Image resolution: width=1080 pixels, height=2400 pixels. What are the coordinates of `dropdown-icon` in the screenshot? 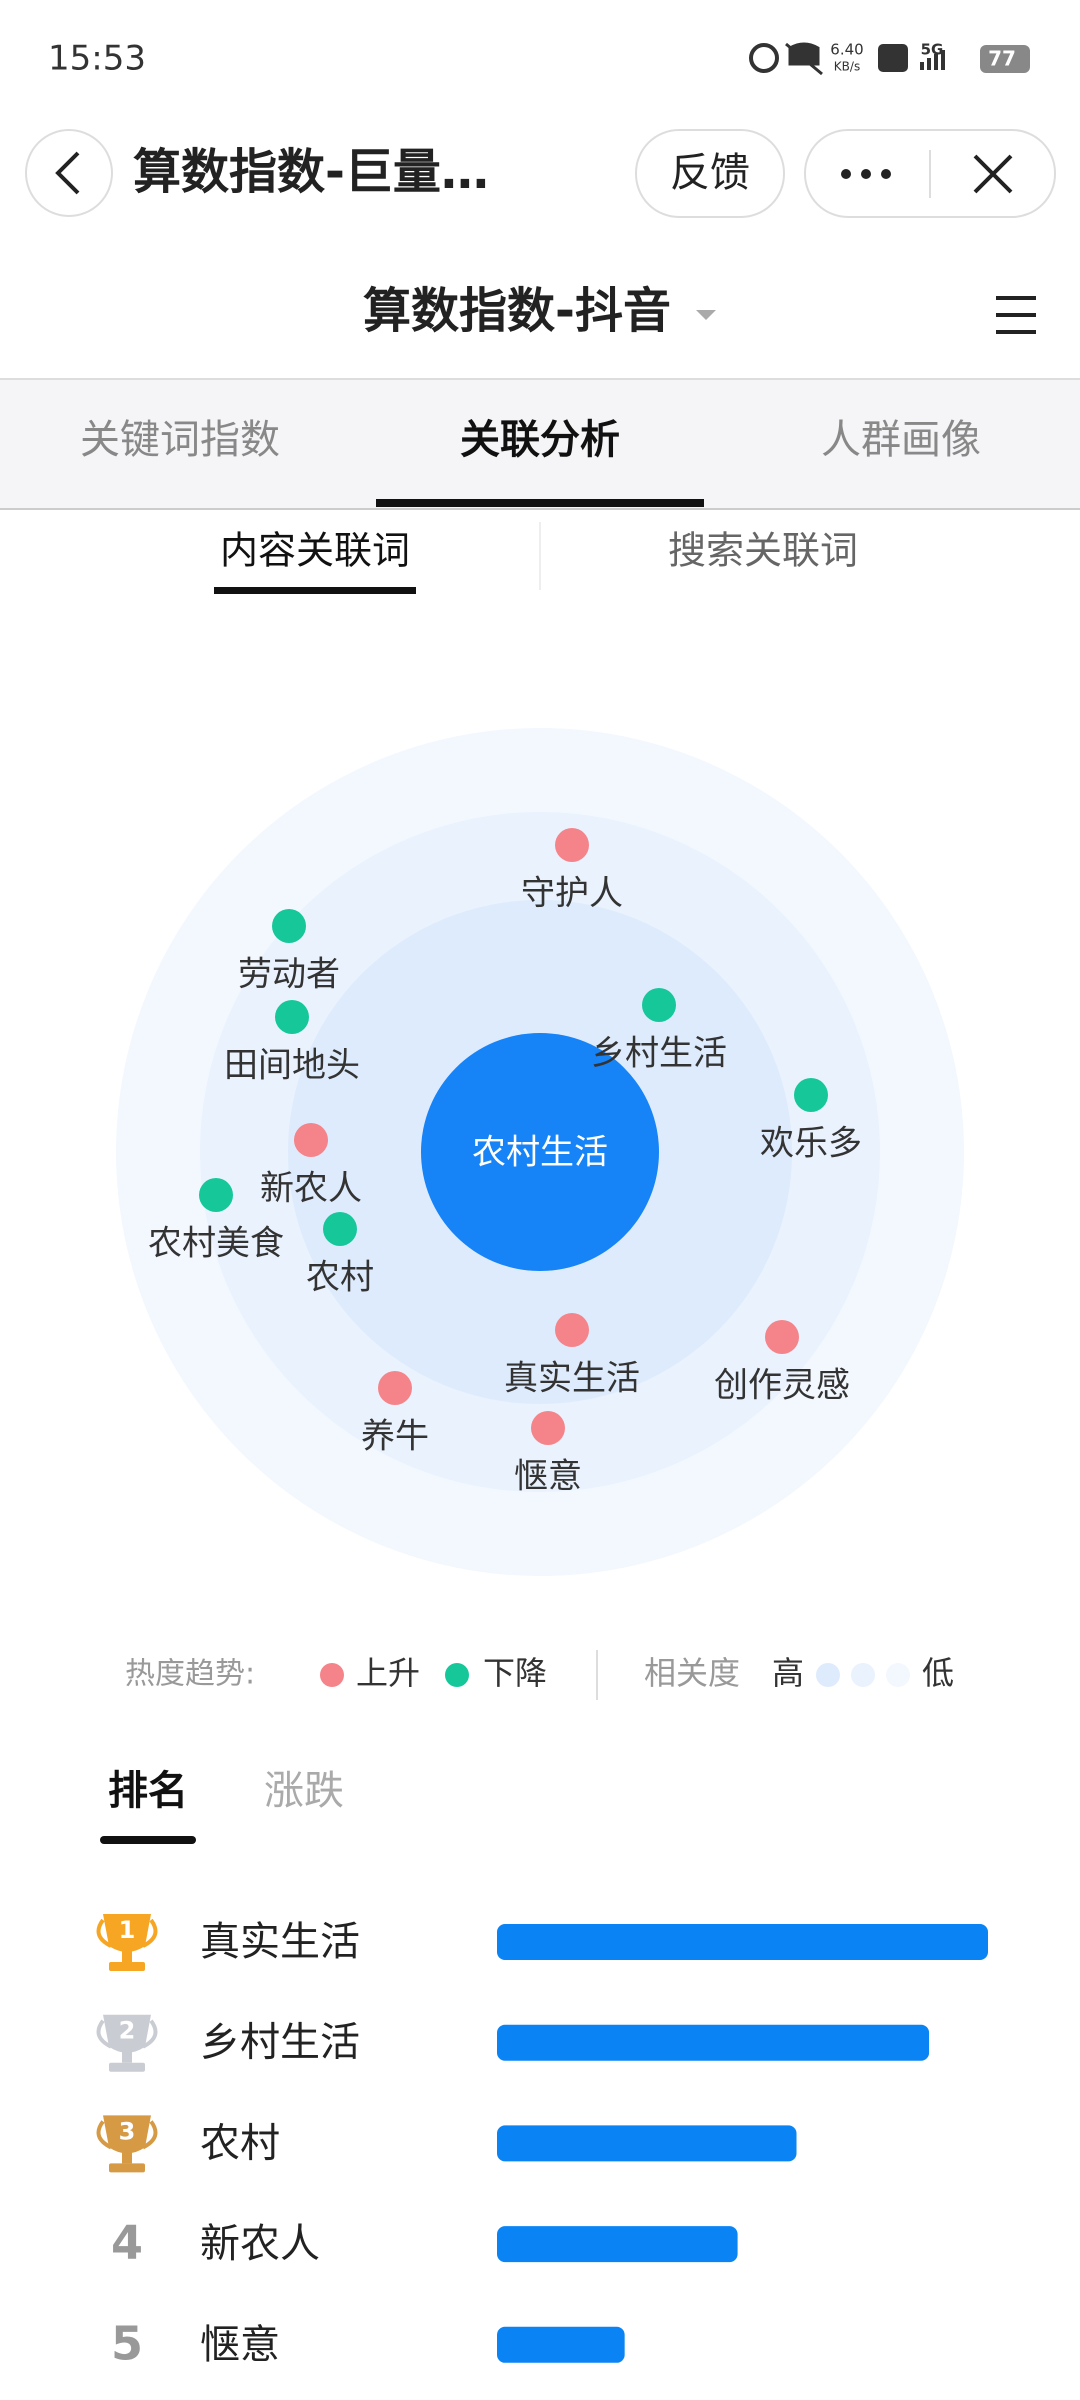 It's located at (706, 315).